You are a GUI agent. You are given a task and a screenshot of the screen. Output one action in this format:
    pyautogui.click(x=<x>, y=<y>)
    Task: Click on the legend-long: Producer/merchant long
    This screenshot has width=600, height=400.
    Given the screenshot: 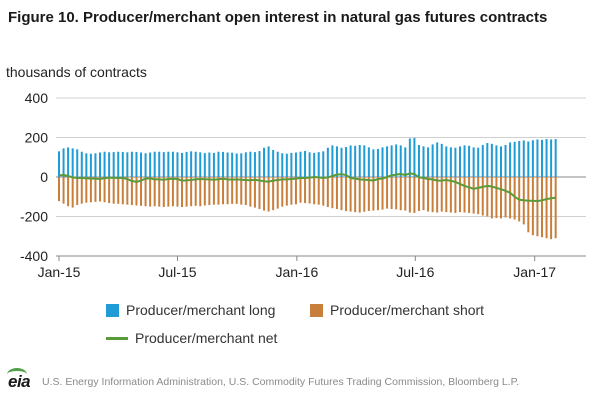 What is the action you would take?
    pyautogui.click(x=190, y=310)
    